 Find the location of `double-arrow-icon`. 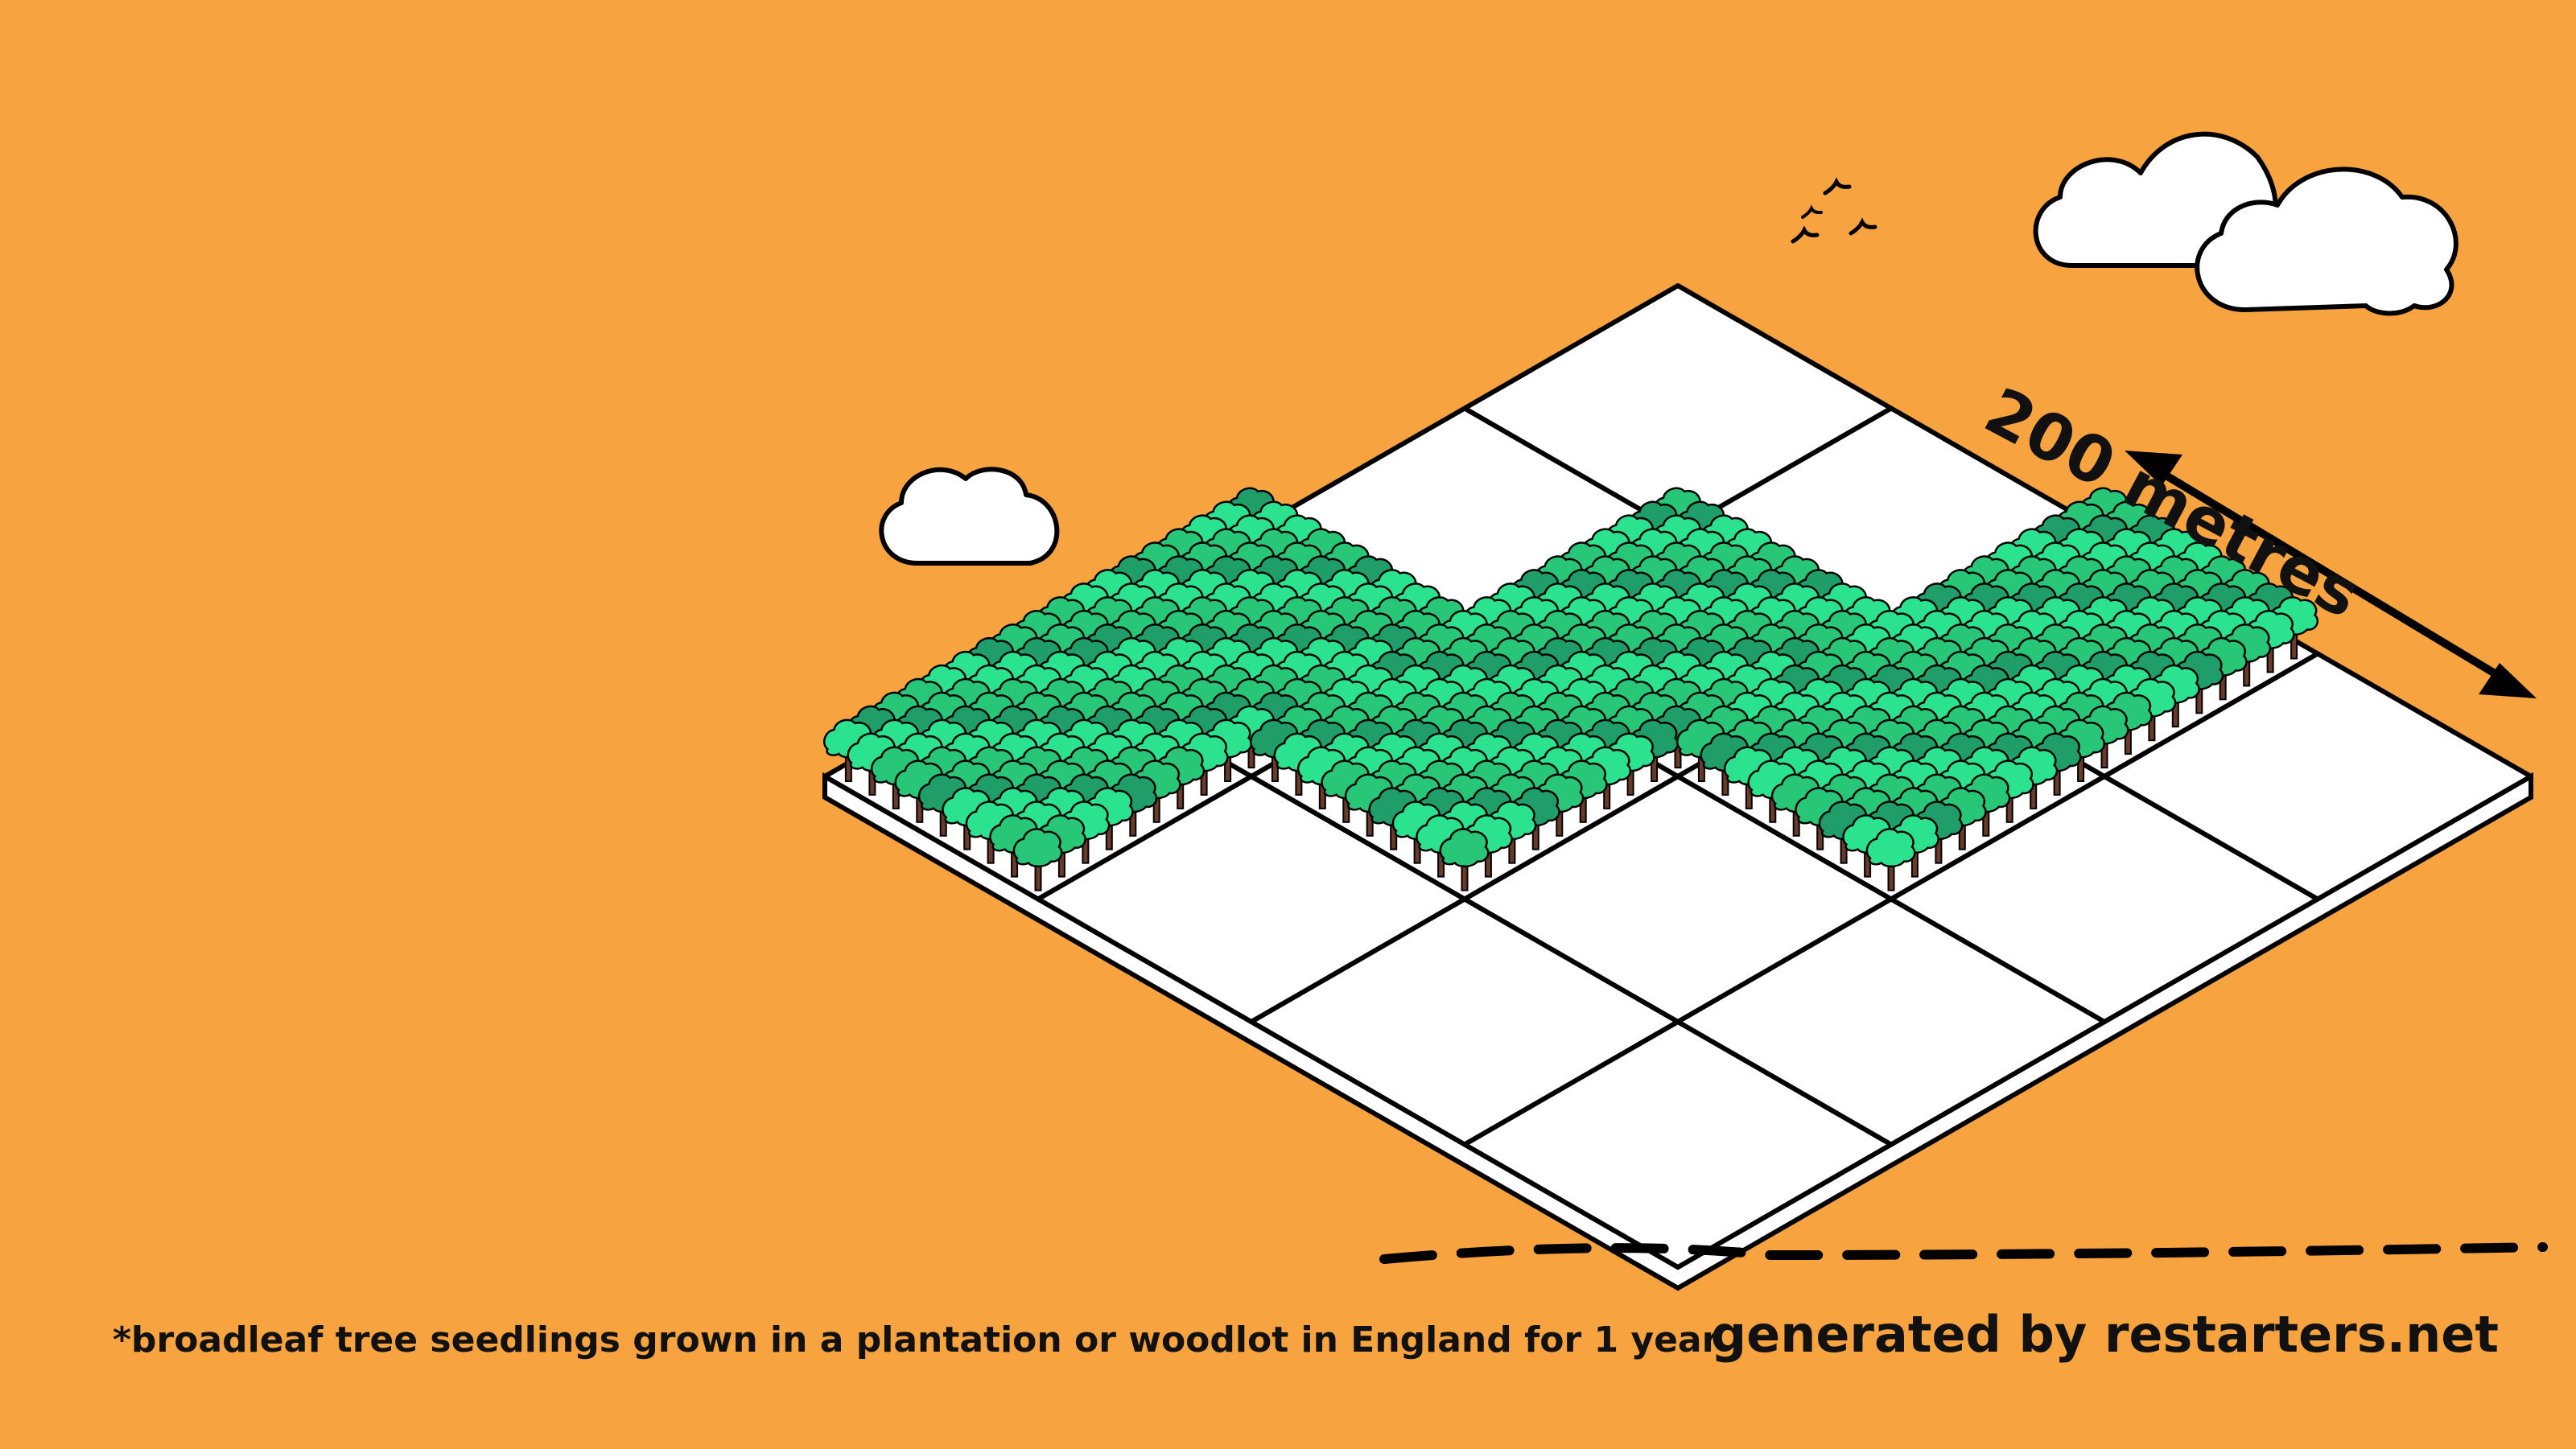

double-arrow-icon is located at coordinates (2331, 574).